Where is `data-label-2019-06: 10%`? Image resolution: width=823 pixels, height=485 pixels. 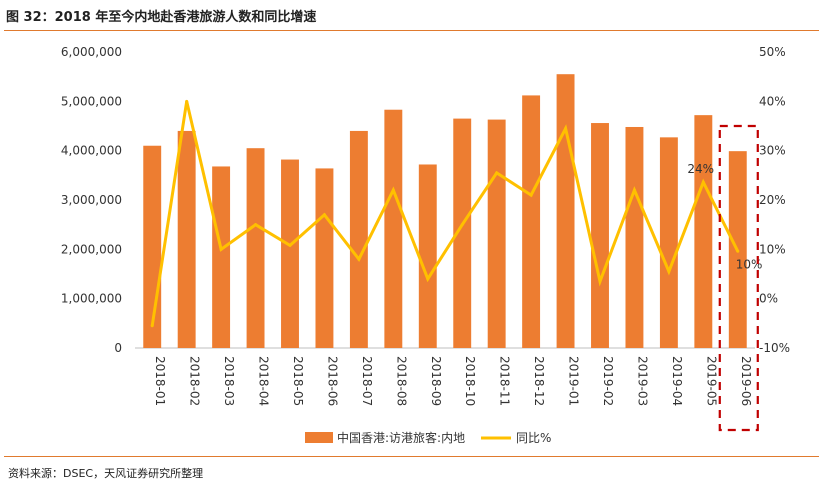 data-label-2019-06: 10% is located at coordinates (749, 264).